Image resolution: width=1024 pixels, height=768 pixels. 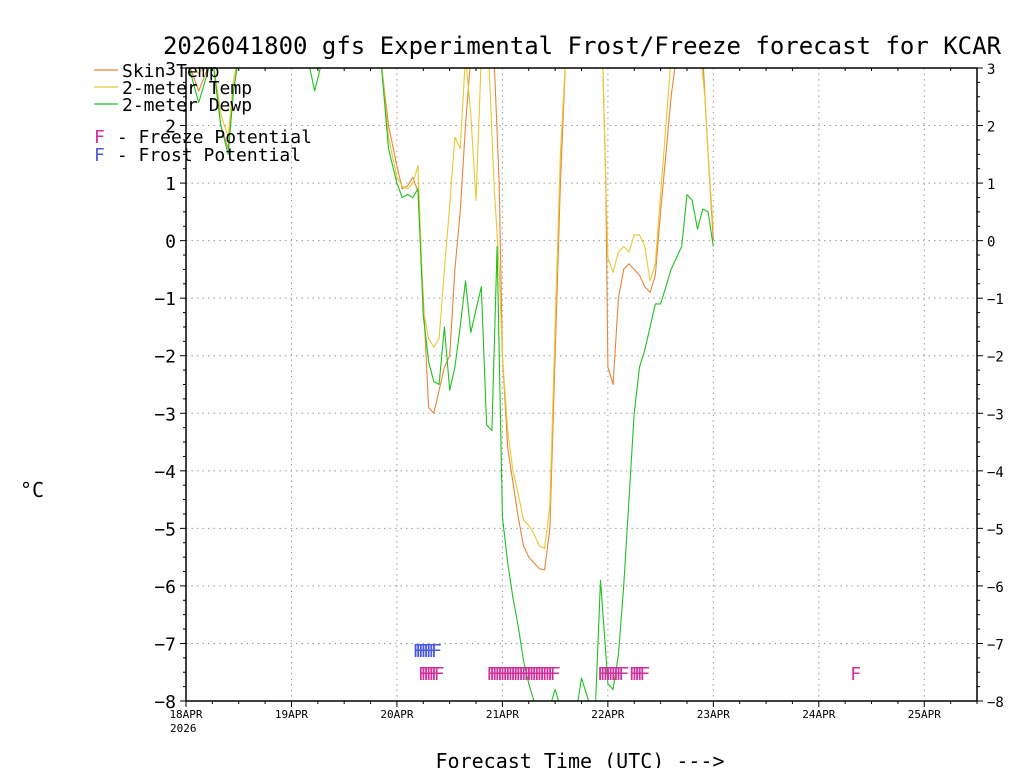 I want to click on y-tick-label-right: 0, so click(x=991, y=243).